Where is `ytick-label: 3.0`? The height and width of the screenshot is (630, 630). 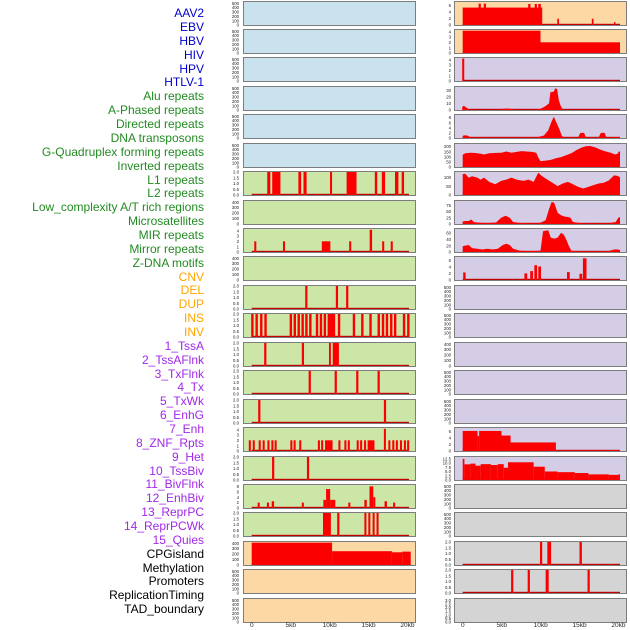
ytick-label: 3.0 is located at coordinates (448, 599).